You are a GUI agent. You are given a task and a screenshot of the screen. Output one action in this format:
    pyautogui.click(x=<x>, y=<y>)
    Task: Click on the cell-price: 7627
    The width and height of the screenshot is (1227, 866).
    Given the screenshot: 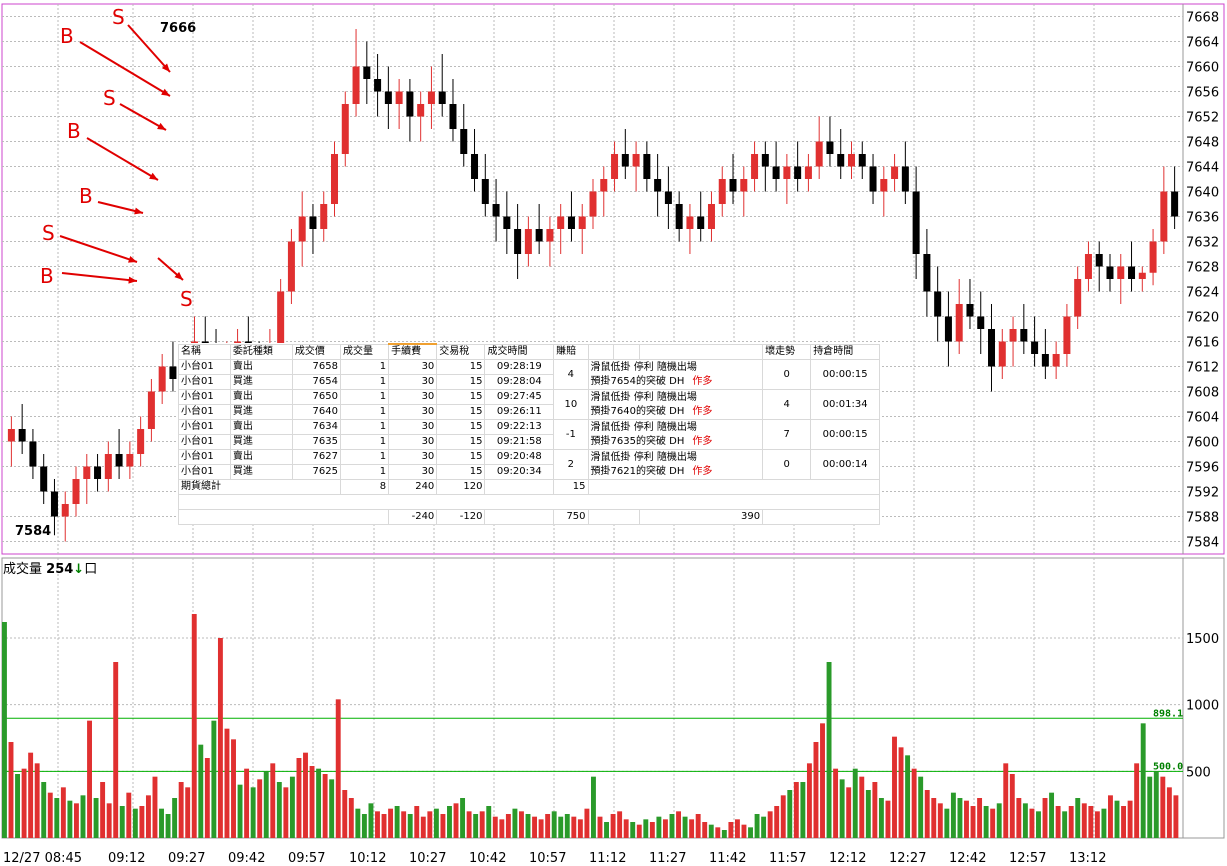 What is the action you would take?
    pyautogui.click(x=316, y=457)
    